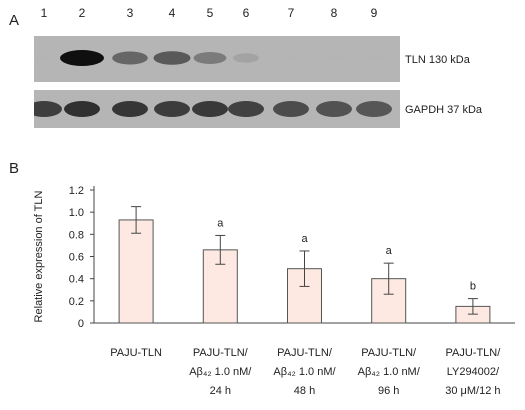 The image size is (525, 410). What do you see at coordinates (136, 353) in the screenshot?
I see `category-label-1: PAJU-TLN` at bounding box center [136, 353].